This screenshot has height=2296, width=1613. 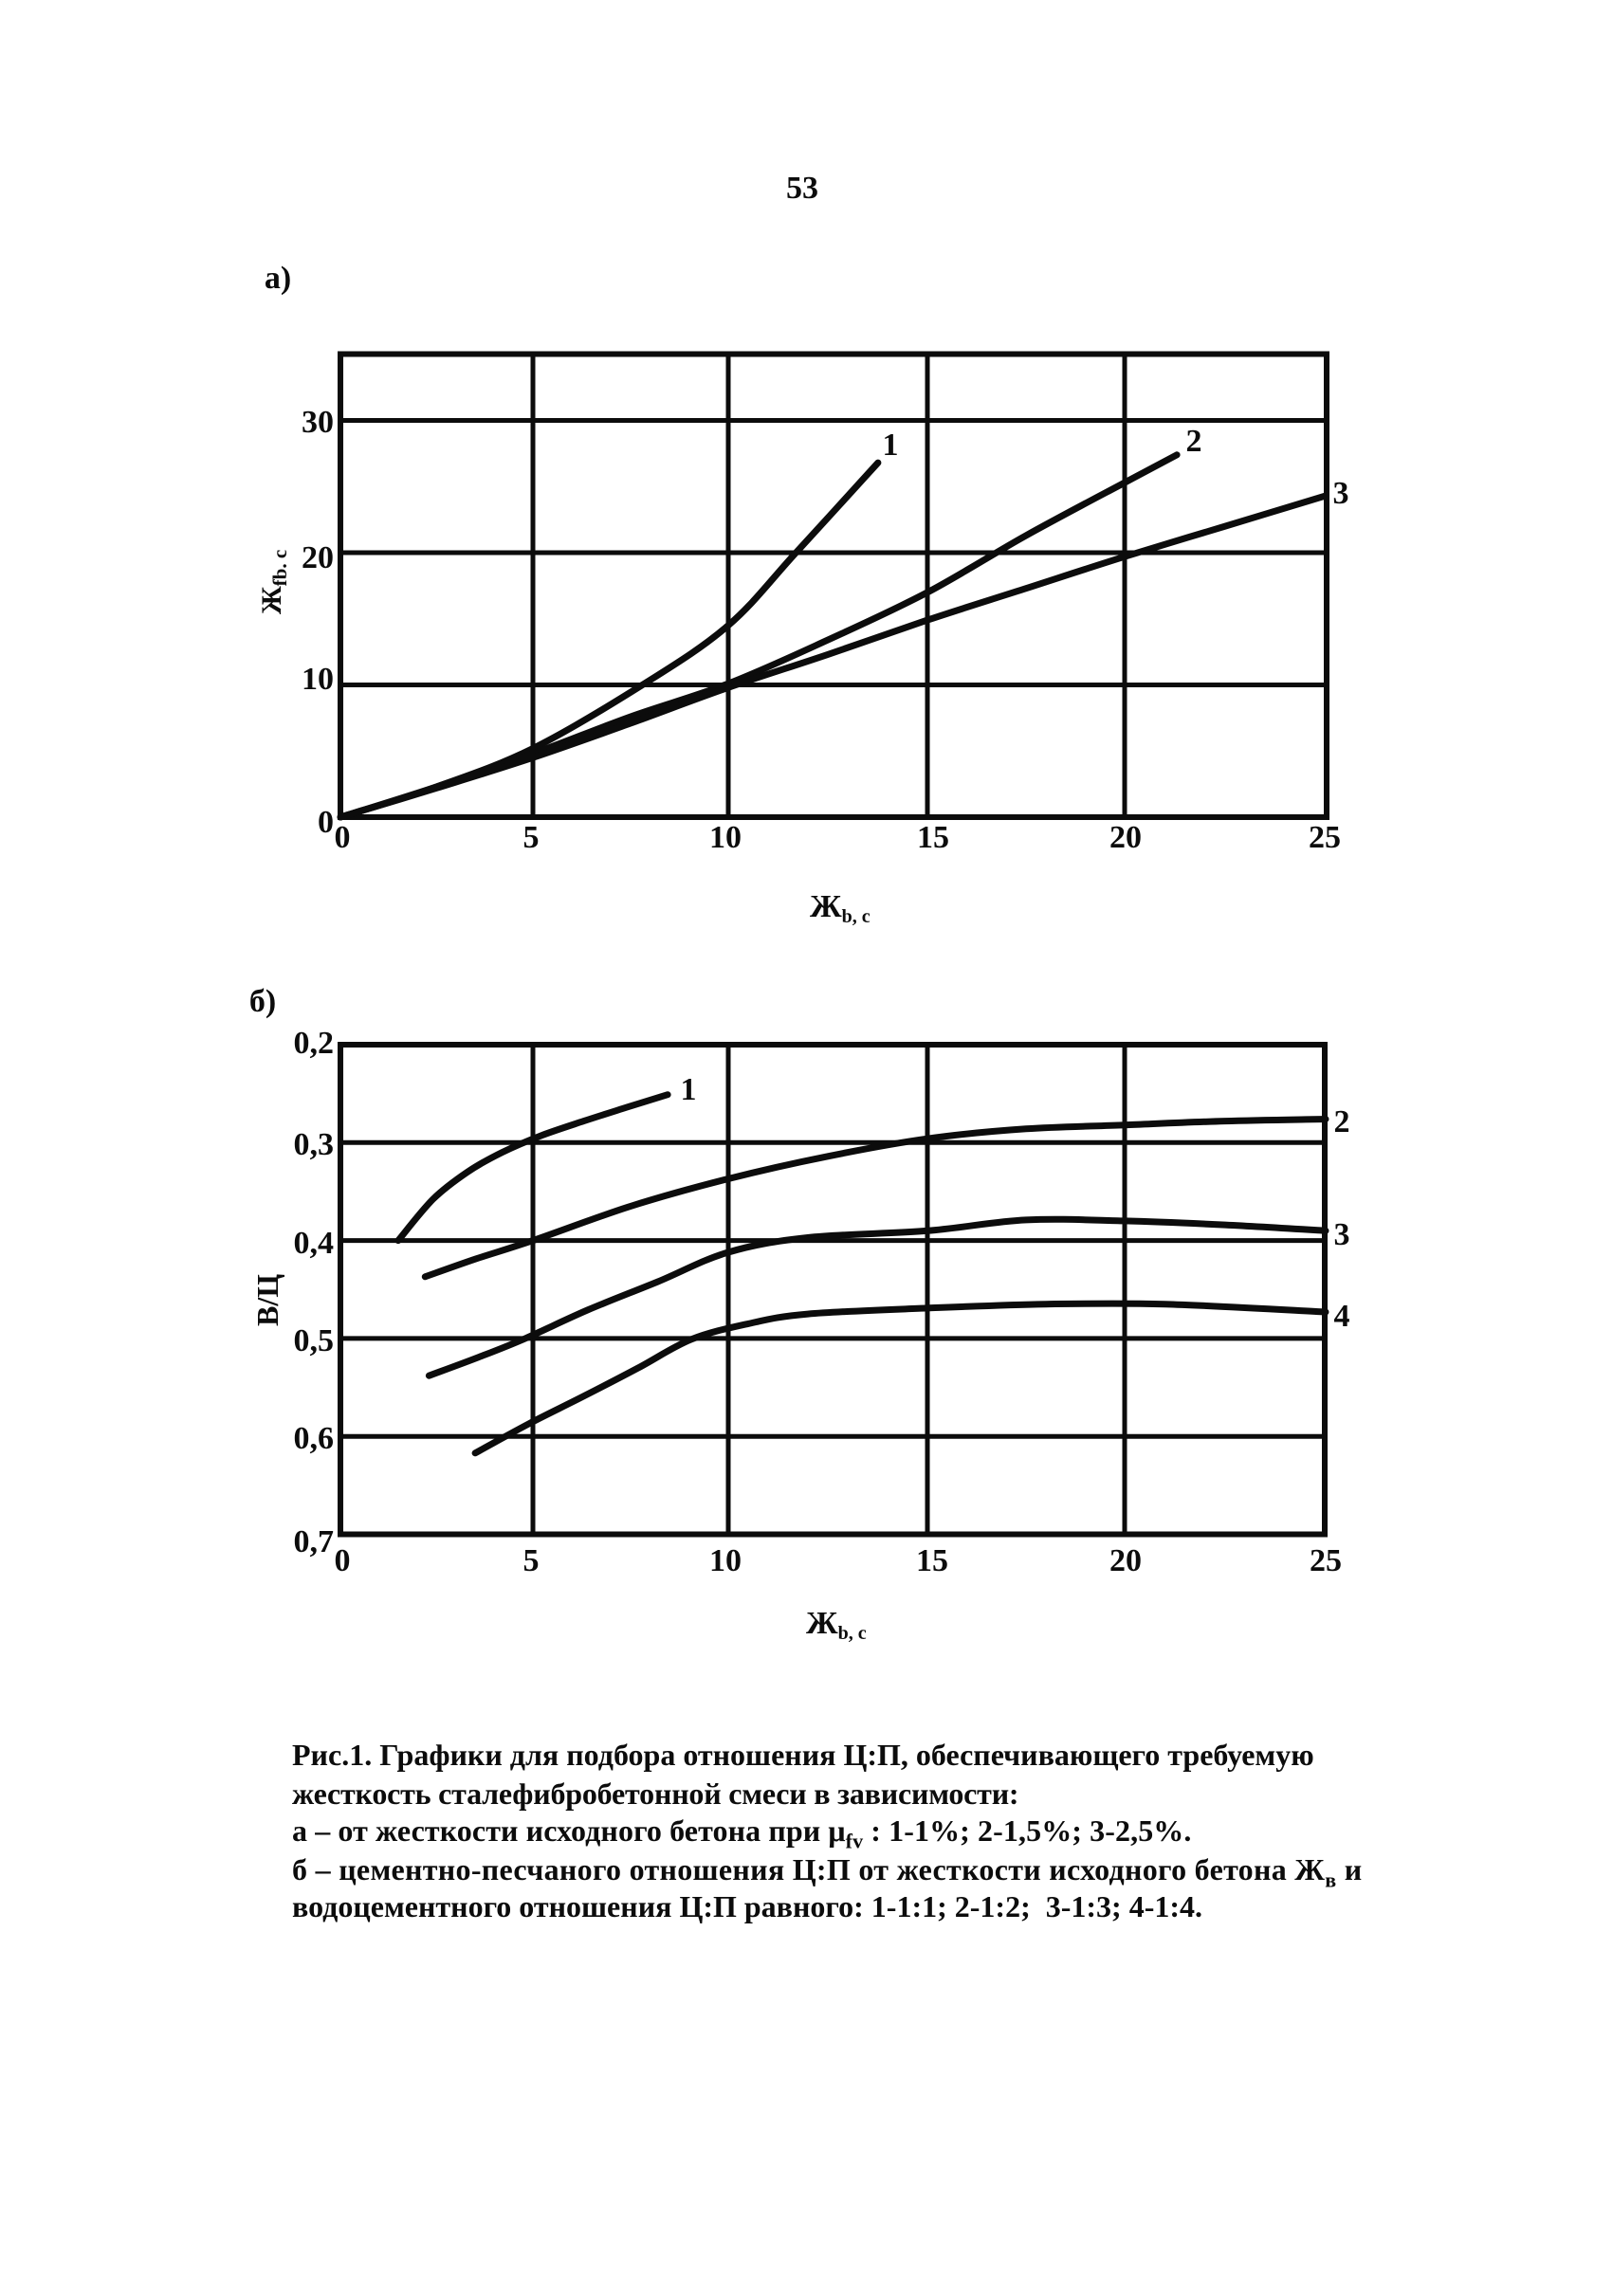 I want to click on svg-text: 0,7, so click(x=314, y=1541).